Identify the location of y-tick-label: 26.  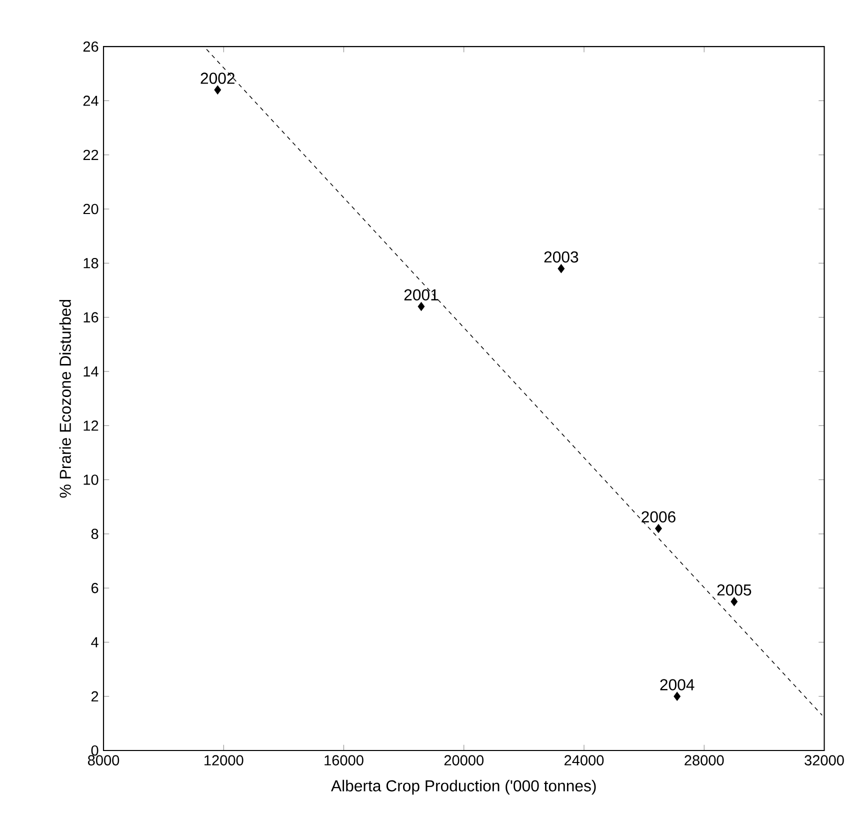
(90, 47).